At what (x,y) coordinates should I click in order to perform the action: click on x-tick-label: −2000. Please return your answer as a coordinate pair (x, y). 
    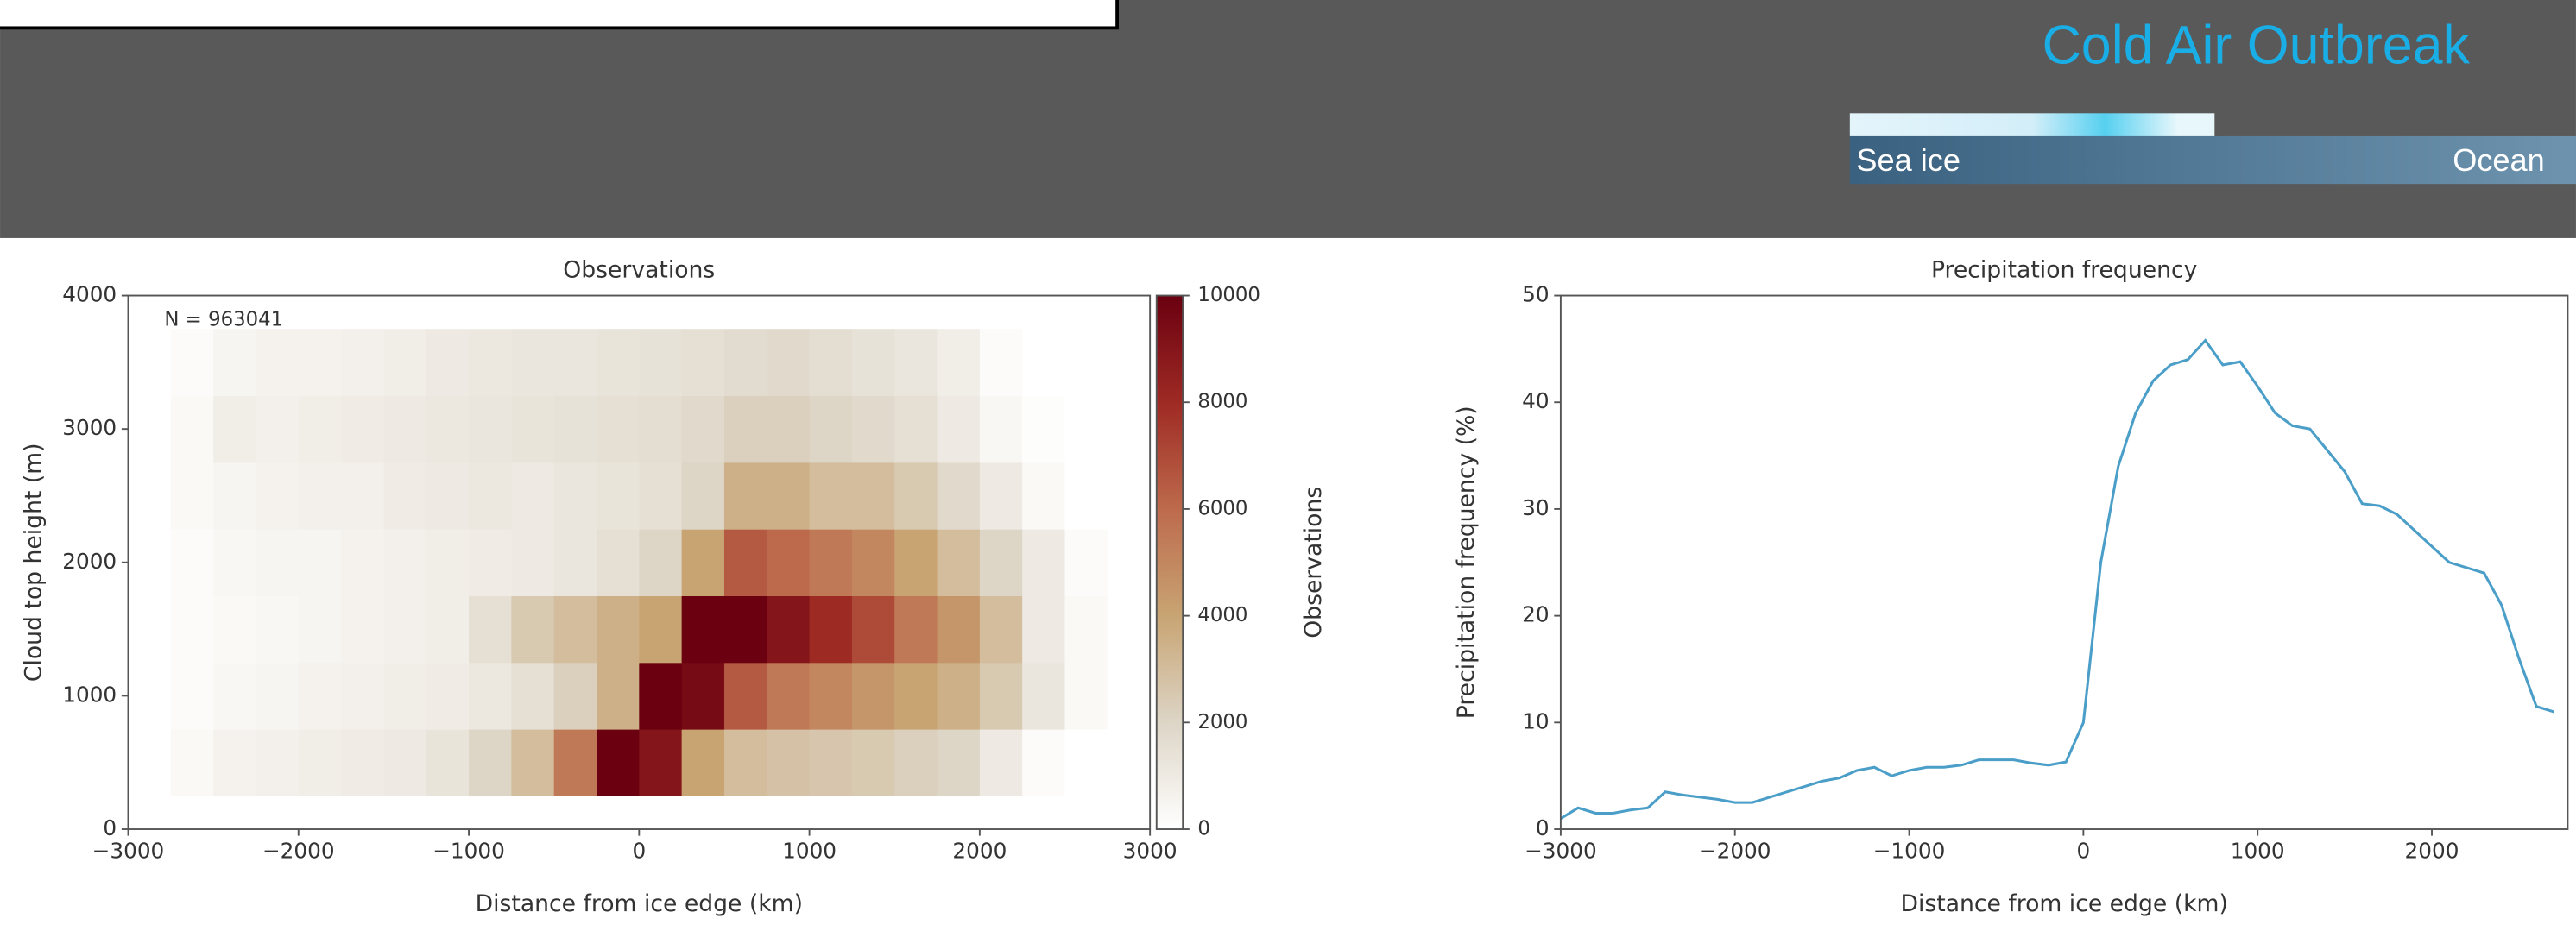
    Looking at the image, I should click on (298, 851).